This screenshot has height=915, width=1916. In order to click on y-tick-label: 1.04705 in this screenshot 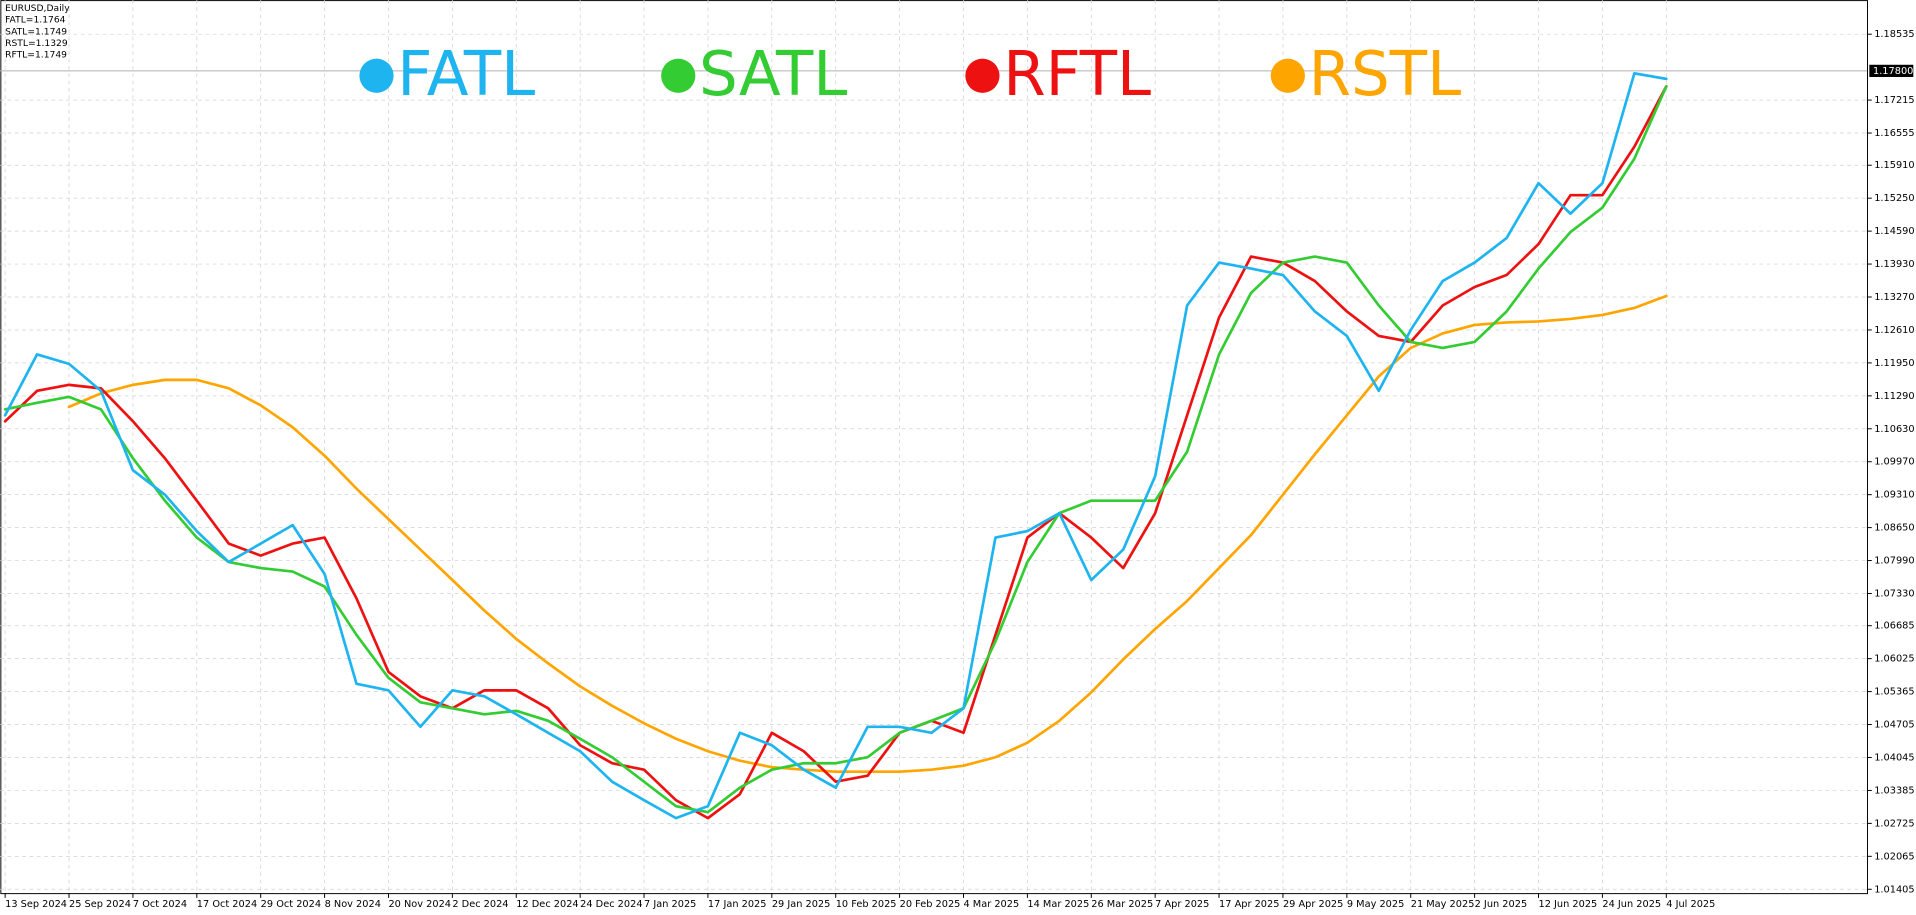, I will do `click(1894, 725)`.